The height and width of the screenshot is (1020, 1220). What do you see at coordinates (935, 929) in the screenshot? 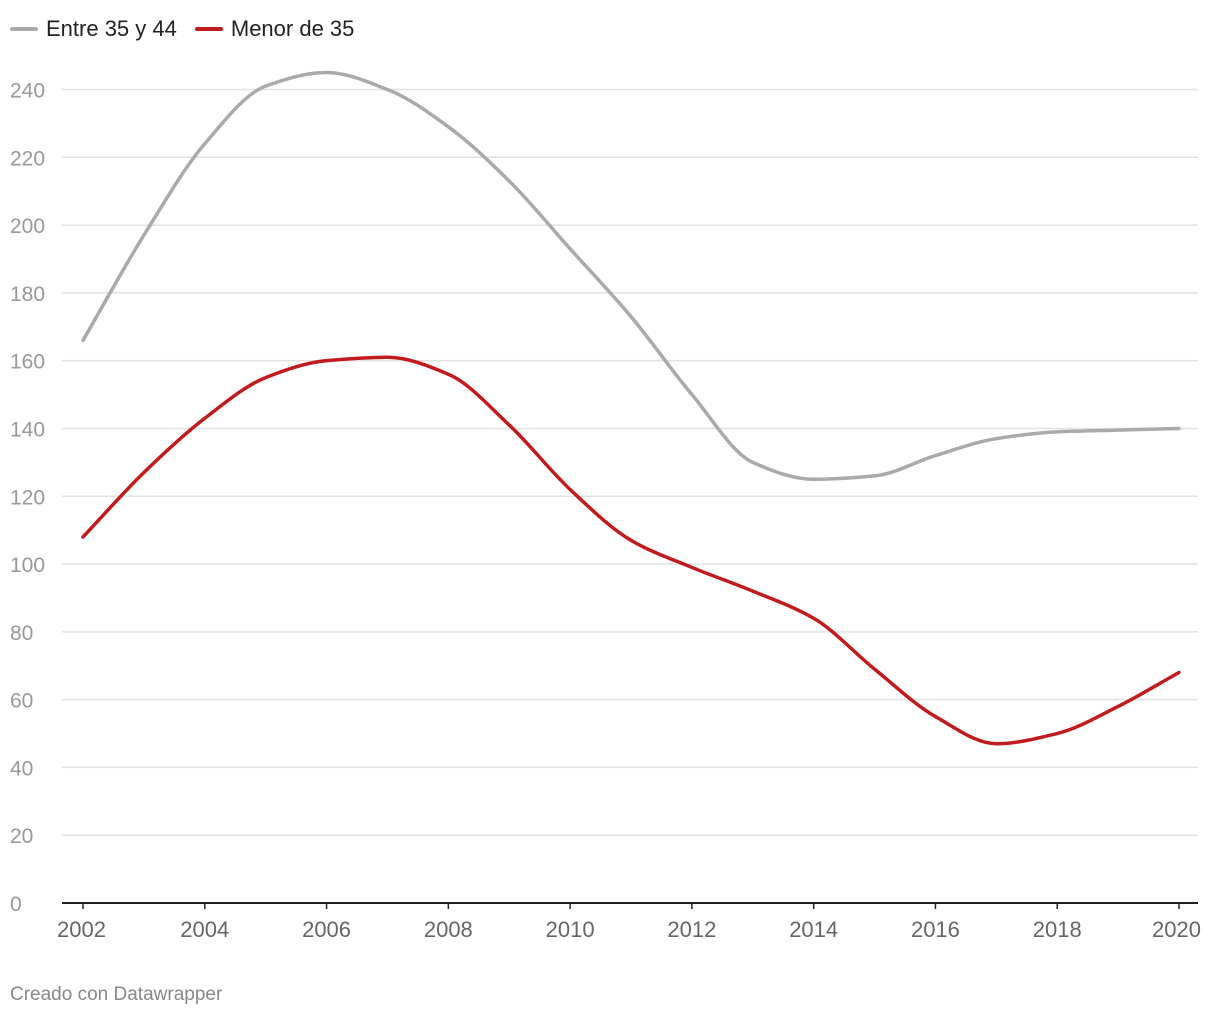
I see `x-tick-label-2016: 2016` at bounding box center [935, 929].